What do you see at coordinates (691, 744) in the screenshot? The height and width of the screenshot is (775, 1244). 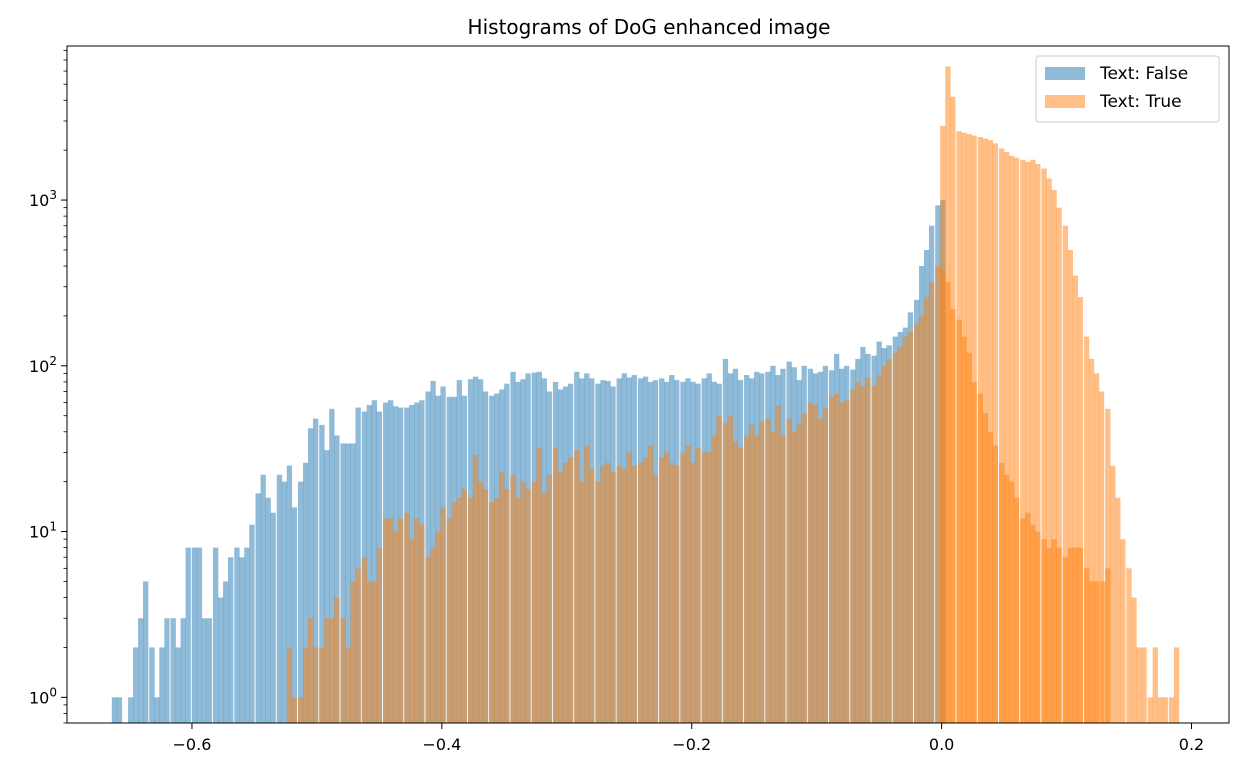 I see `x-tick-label: −0.2` at bounding box center [691, 744].